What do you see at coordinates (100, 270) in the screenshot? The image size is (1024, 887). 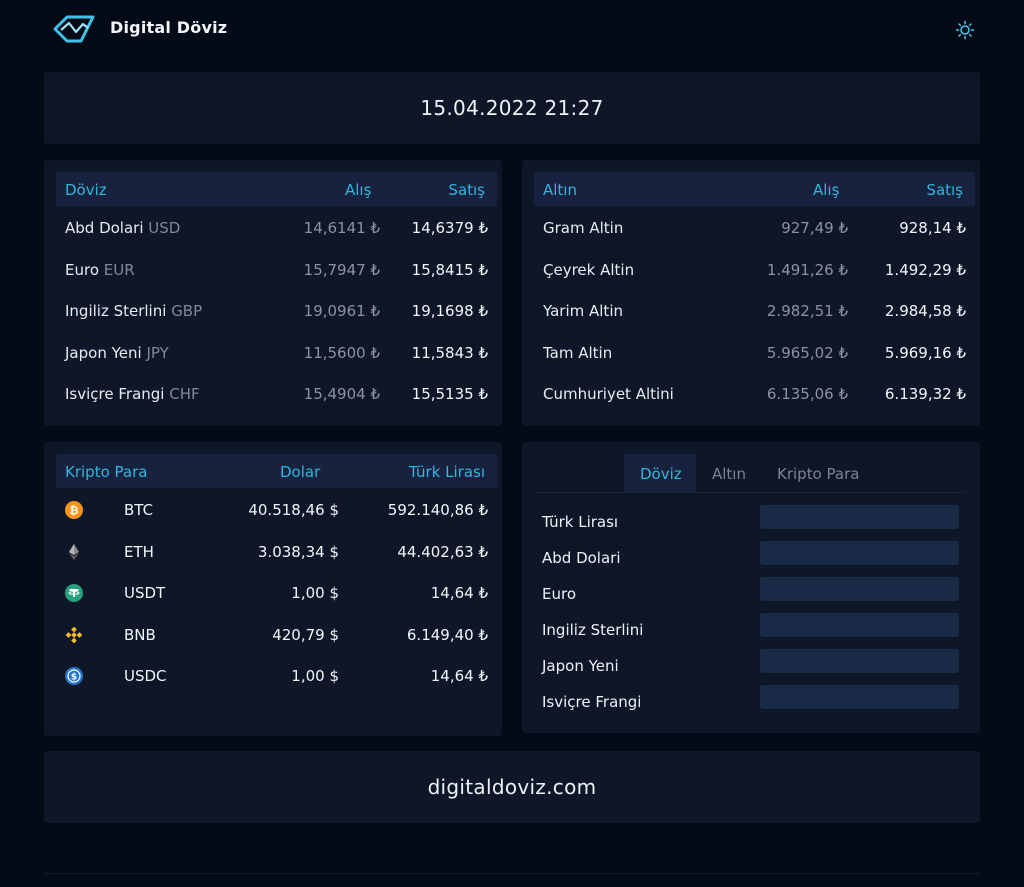 I see `currency-label: Euro EUR` at bounding box center [100, 270].